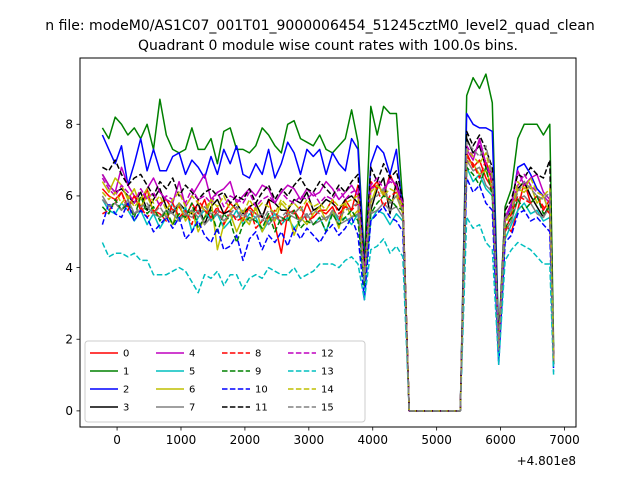 Image resolution: width=640 pixels, height=480 pixels. Describe the element at coordinates (192, 408) in the screenshot. I see `legend-label-7: 7` at that location.